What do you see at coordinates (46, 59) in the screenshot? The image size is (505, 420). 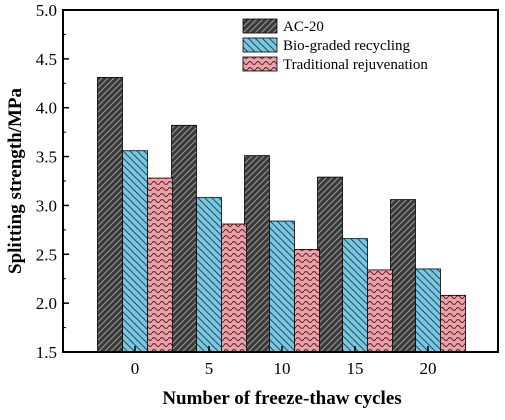 I see `y-tick-label: 4.5` at bounding box center [46, 59].